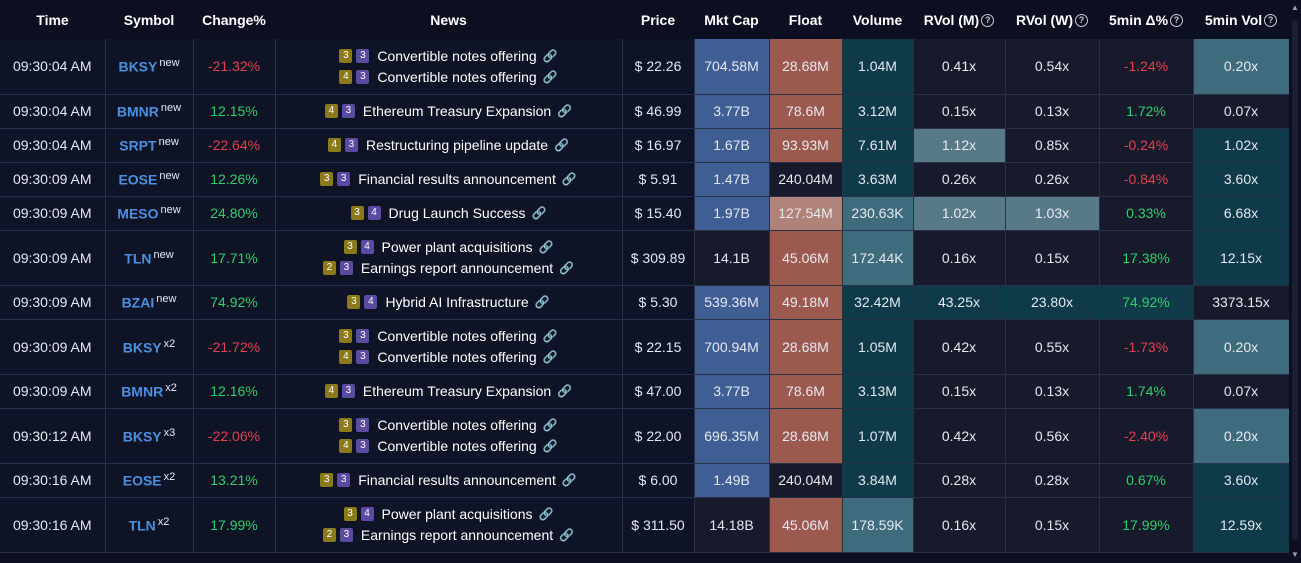 This screenshot has height=563, width=1301. I want to click on cell-symbol: EOSE x2, so click(149, 480).